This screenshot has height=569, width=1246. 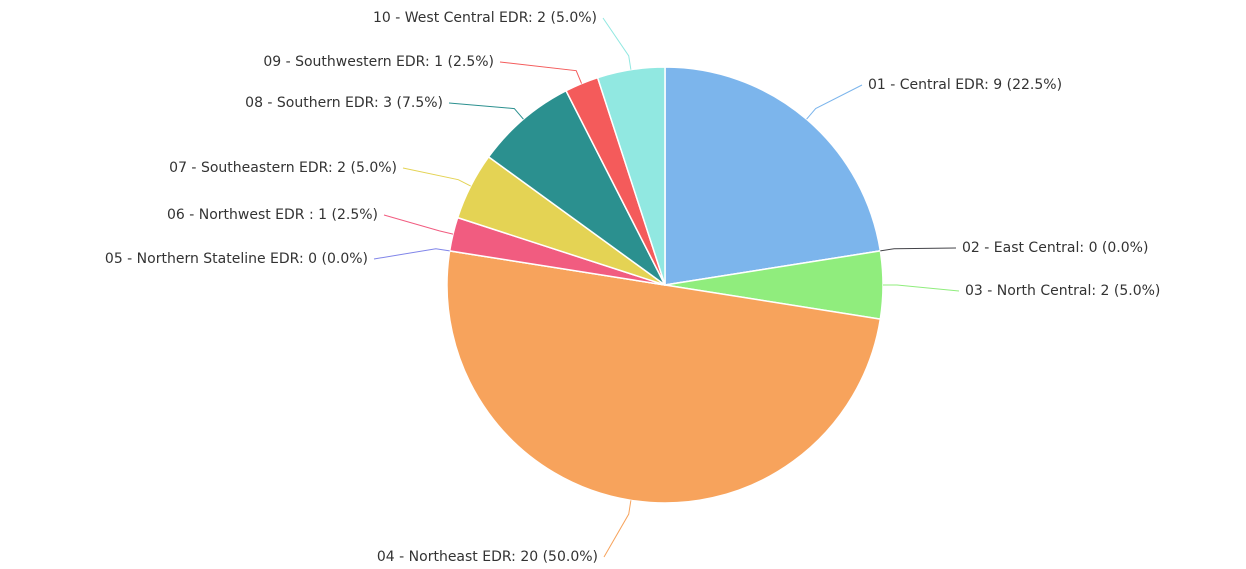 What do you see at coordinates (378, 62) in the screenshot?
I see `data-label: 09 - Southwestern EDR: 1 (2.5%)` at bounding box center [378, 62].